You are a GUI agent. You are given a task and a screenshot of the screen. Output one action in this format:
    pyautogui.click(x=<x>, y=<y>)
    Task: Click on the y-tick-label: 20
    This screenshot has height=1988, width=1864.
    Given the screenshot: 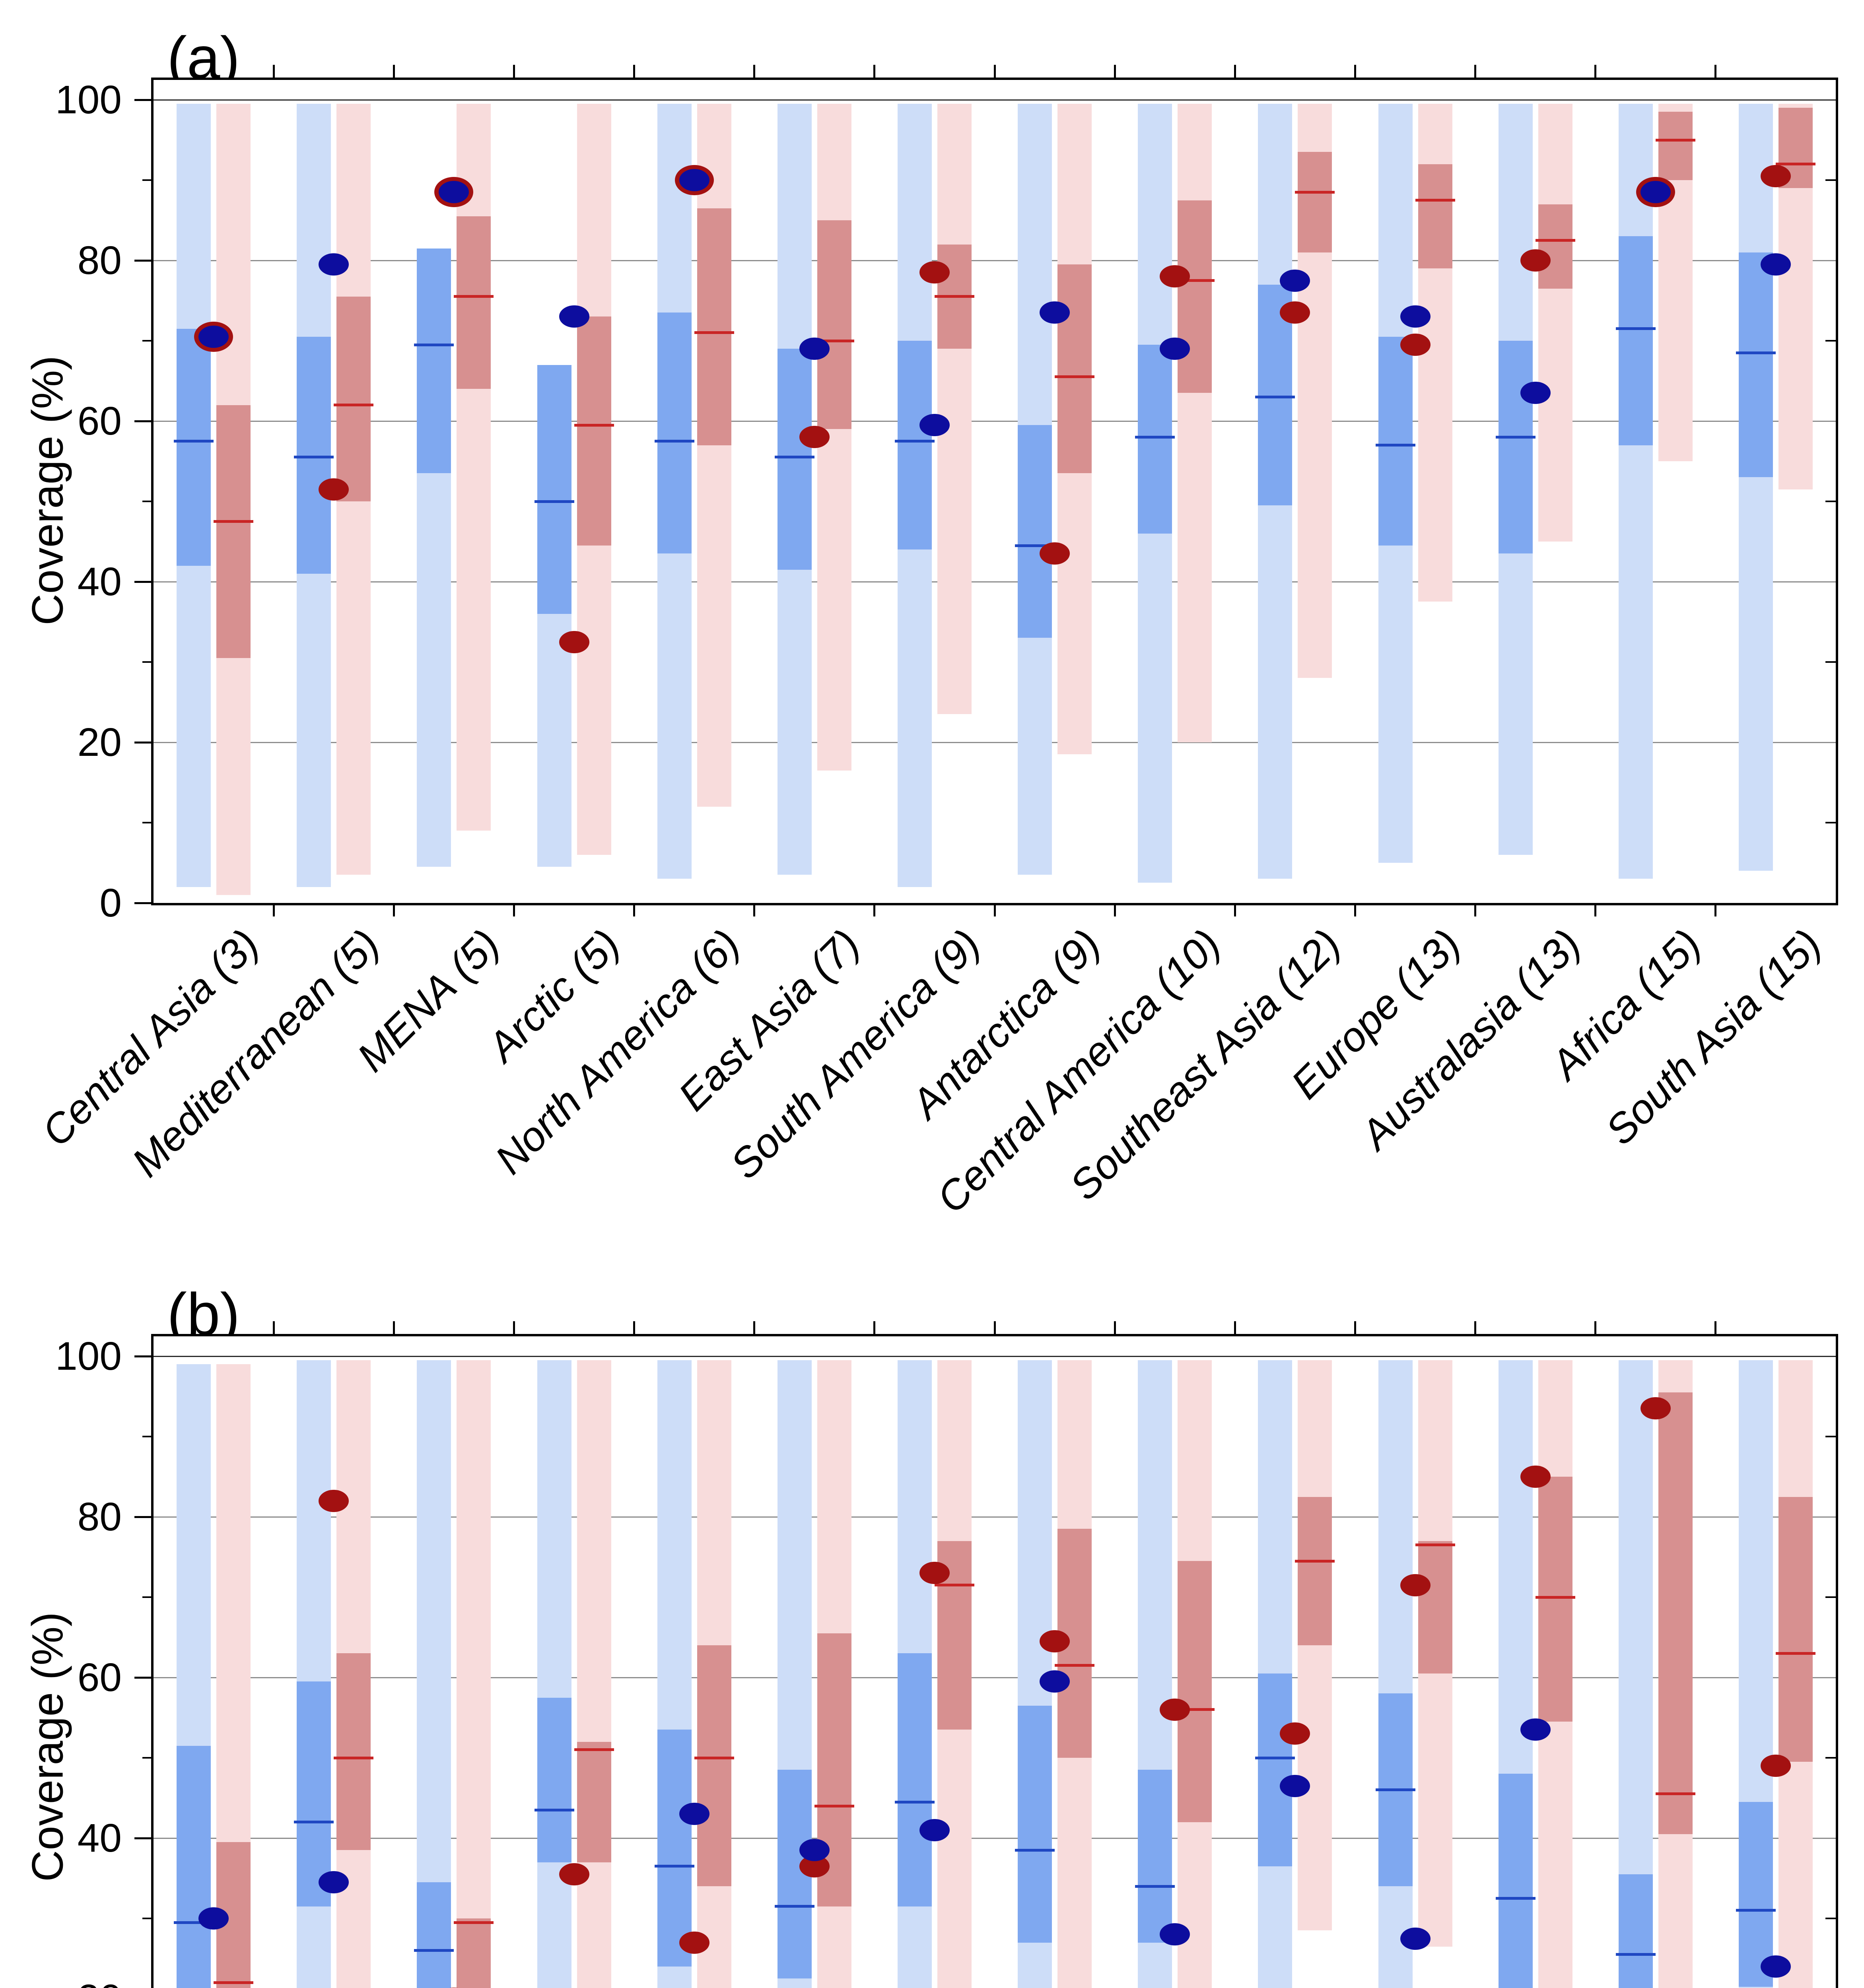 What is the action you would take?
    pyautogui.click(x=99, y=742)
    